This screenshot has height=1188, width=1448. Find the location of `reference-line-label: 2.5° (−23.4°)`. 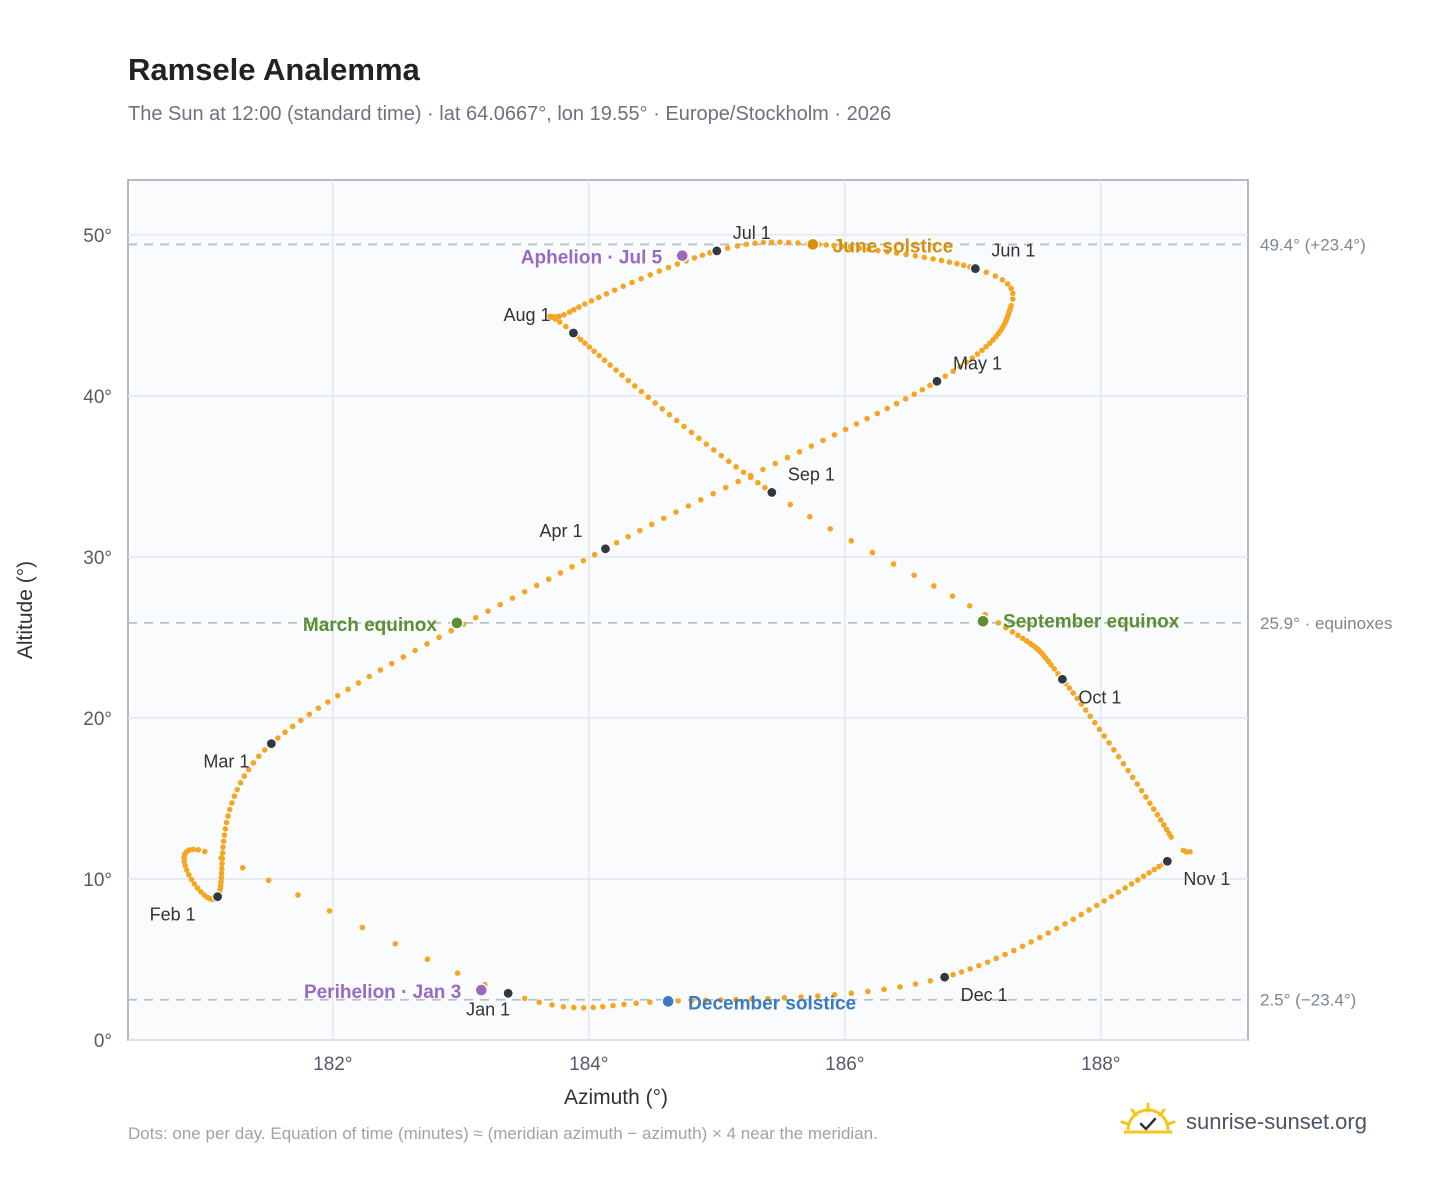

reference-line-label: 2.5° (−23.4°) is located at coordinates (1308, 1000).